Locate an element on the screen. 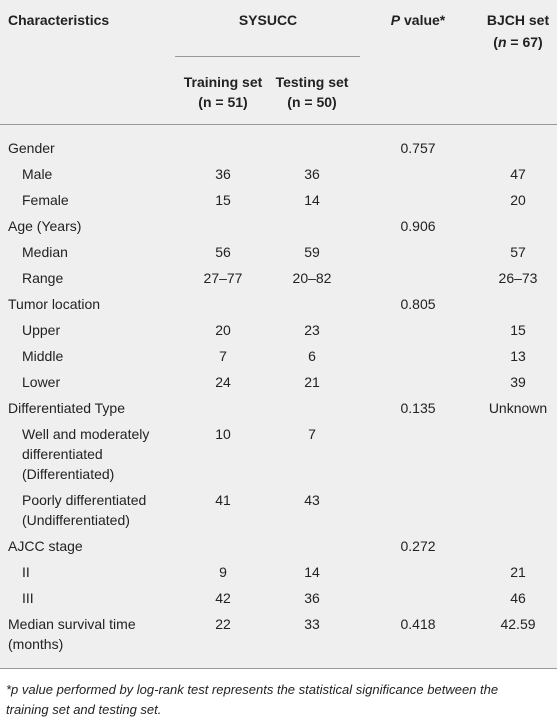  text-segment: = 67) is located at coordinates (524, 42).